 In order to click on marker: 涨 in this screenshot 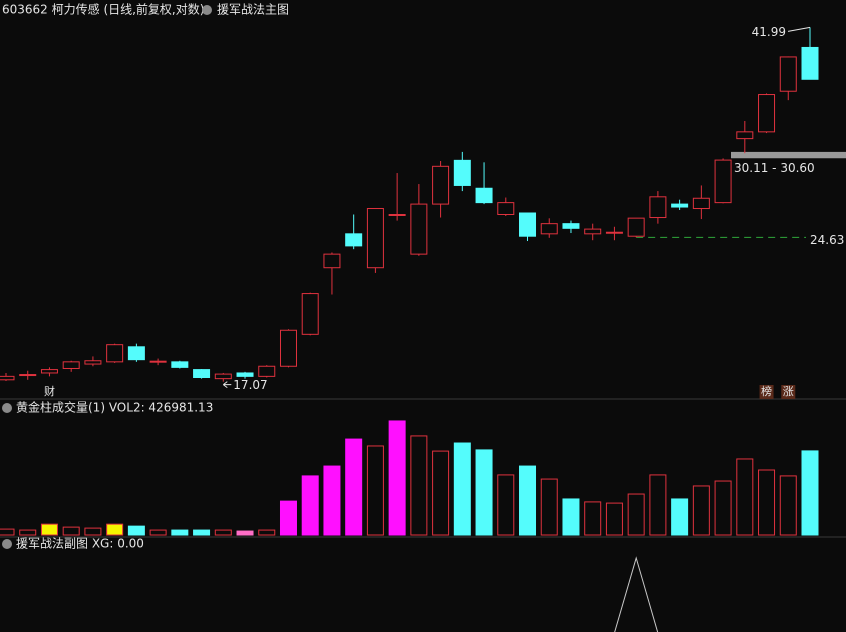, I will do `click(788, 391)`.